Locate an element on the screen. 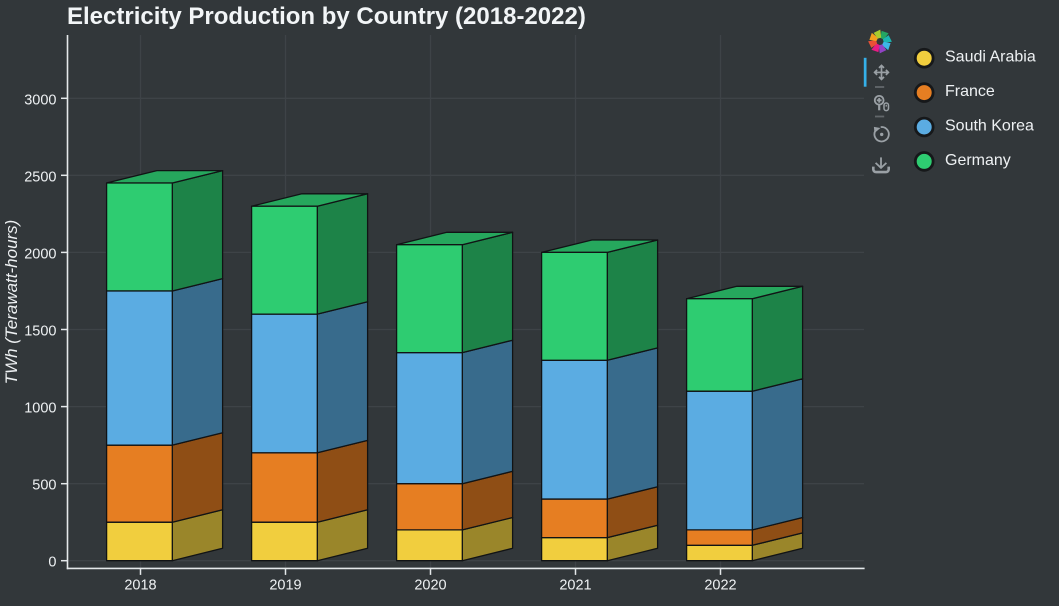  svg-text: 1000 is located at coordinates (40, 409).